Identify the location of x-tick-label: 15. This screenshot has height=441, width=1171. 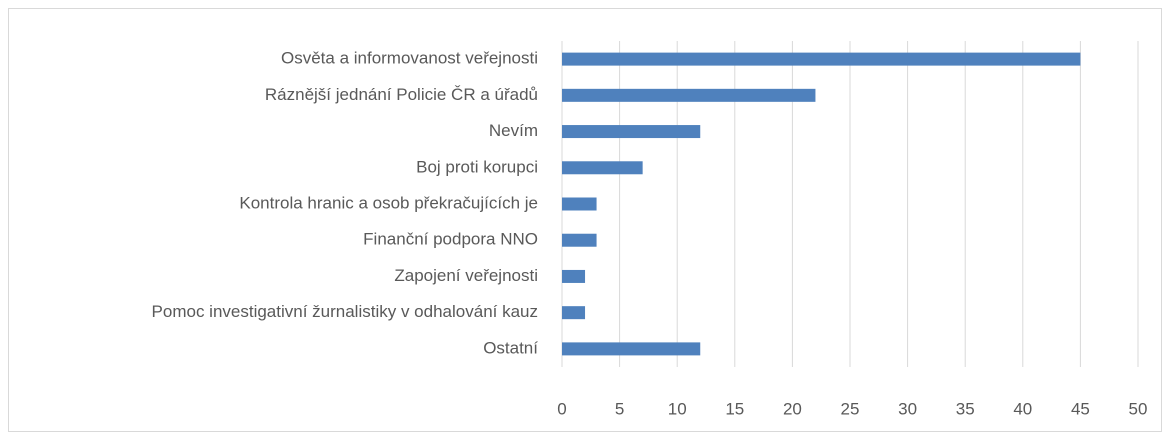
(734, 408).